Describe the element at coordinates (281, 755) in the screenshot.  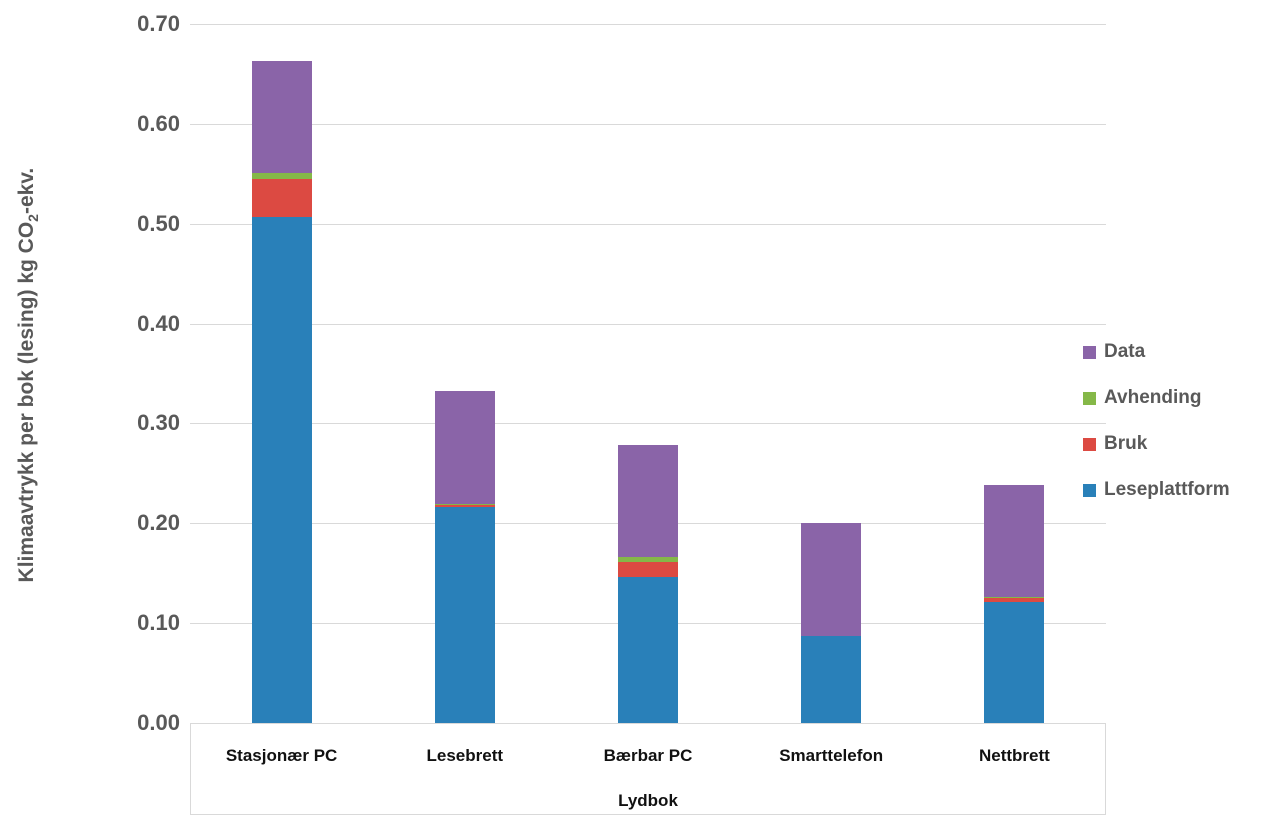
I see `category-label-1: Stasjonær PC` at that location.